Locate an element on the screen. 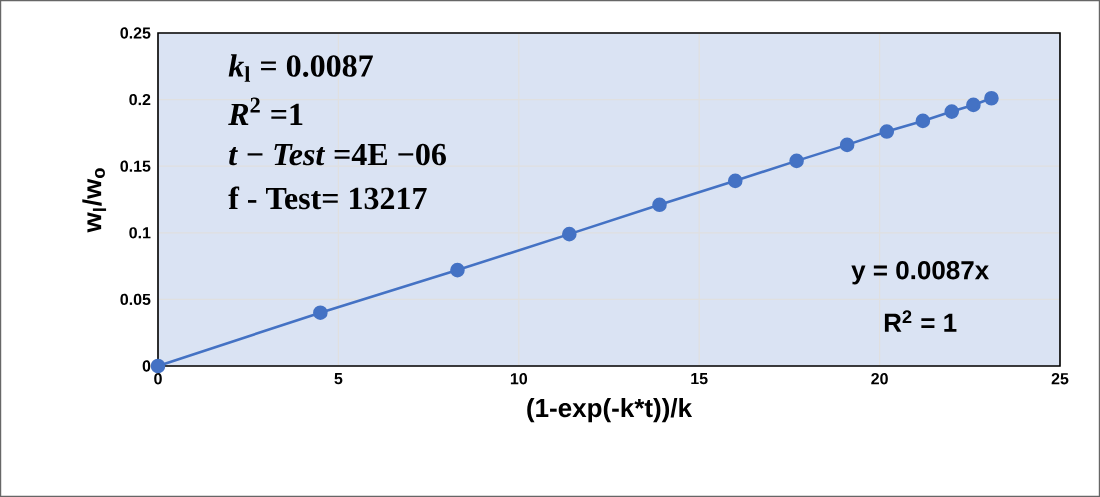 Image resolution: width=1100 pixels, height=497 pixels. annotation: t − Test =4E −06 is located at coordinates (337, 154).